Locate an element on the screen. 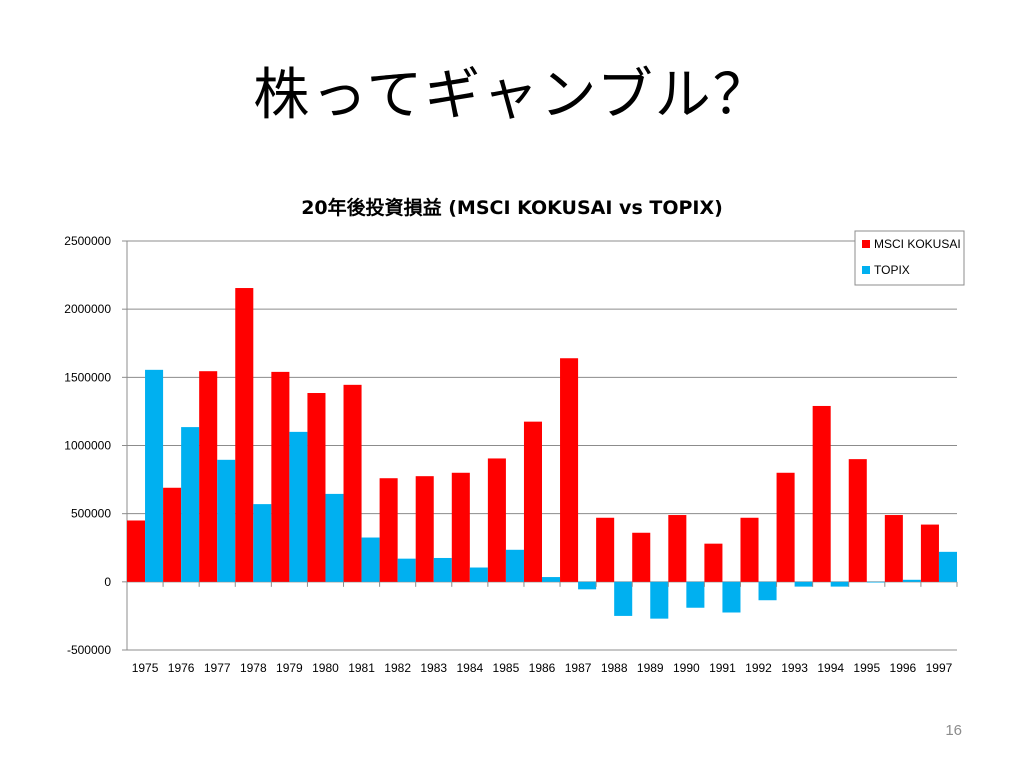  bar-msci-1997 is located at coordinates (929, 553).